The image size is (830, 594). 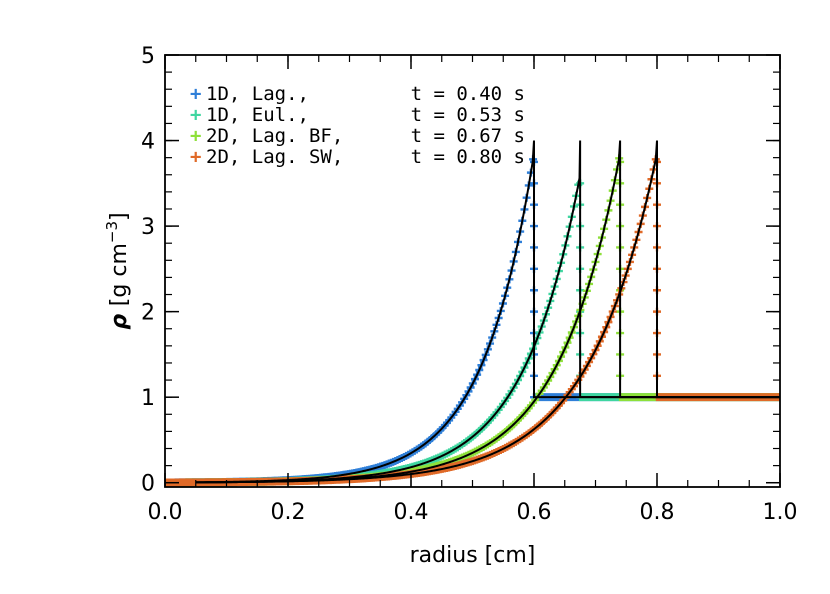 I want to click on y-axis-close: ], so click(x=119, y=216).